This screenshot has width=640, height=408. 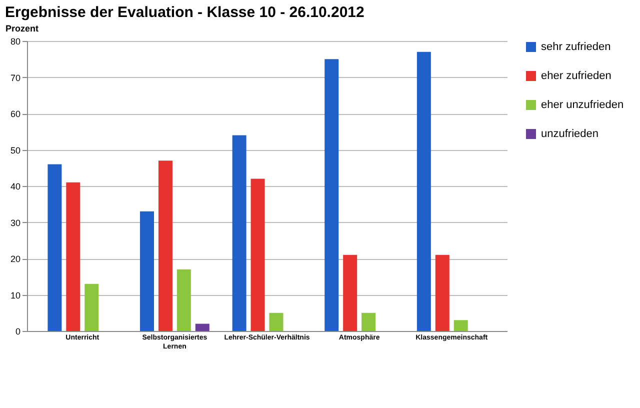 I want to click on y-tick-label: 60, so click(x=15, y=114).